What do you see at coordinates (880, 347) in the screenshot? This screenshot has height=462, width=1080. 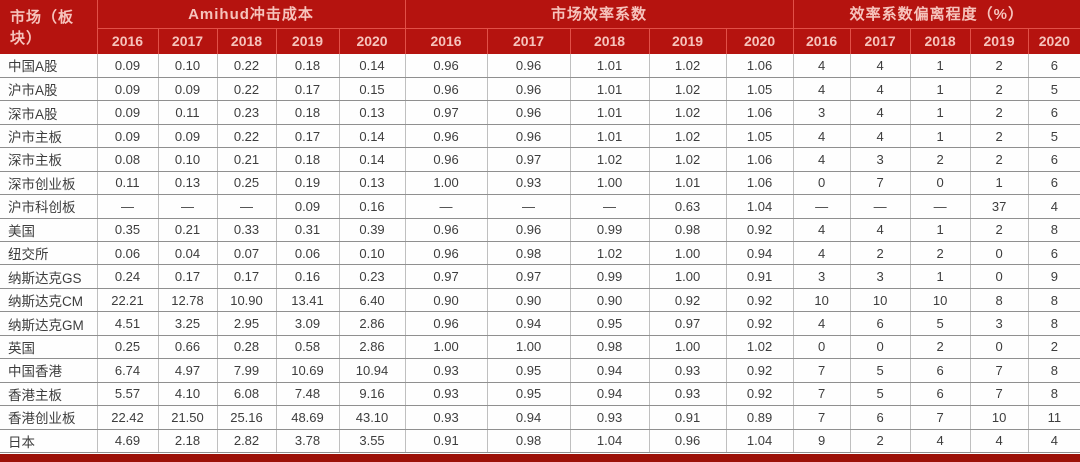 I see `deviation-value-cell: 0` at bounding box center [880, 347].